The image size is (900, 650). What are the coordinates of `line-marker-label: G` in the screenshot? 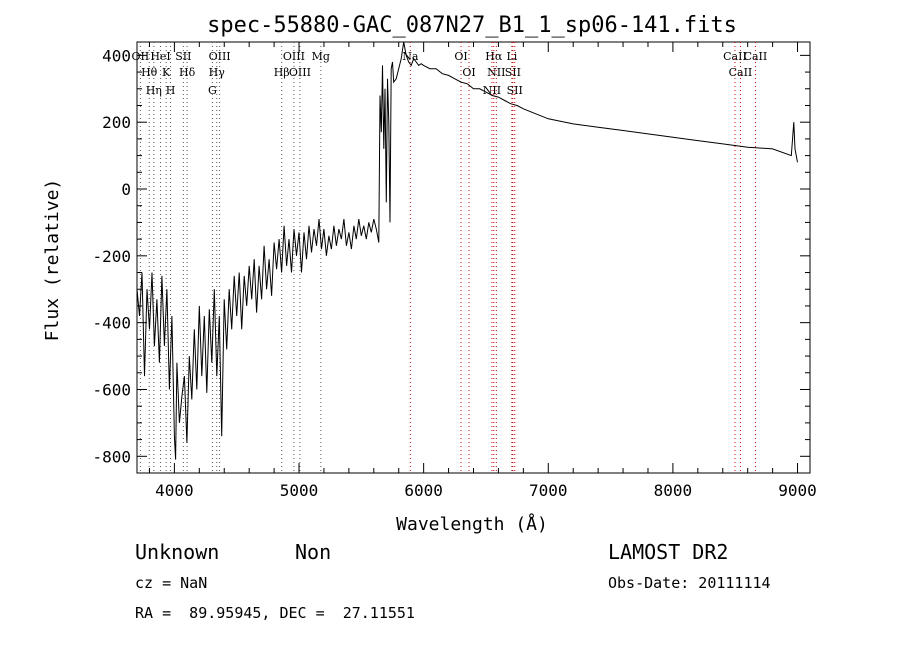 It's located at (212, 90).